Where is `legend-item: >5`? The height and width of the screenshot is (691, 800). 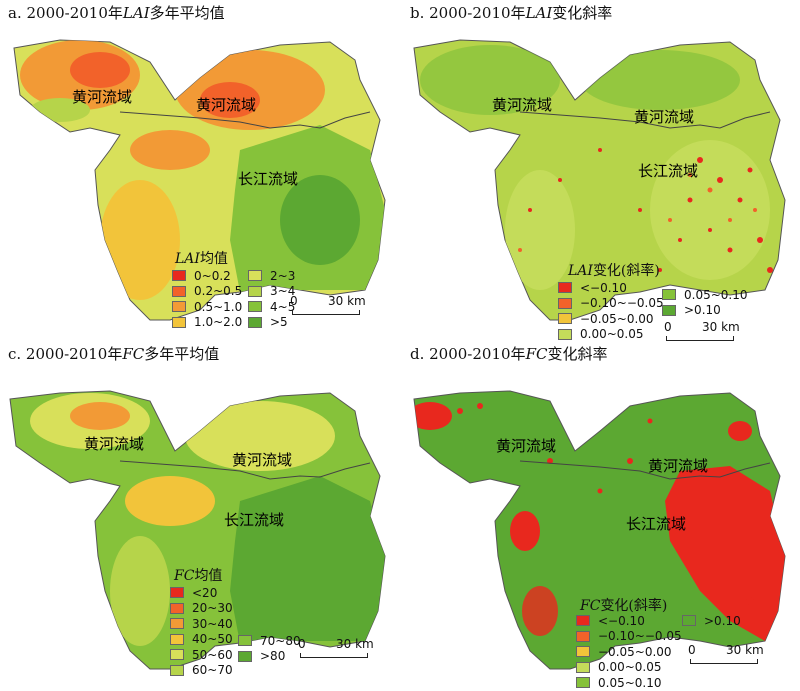
legend-item: >5 is located at coordinates (271, 323).